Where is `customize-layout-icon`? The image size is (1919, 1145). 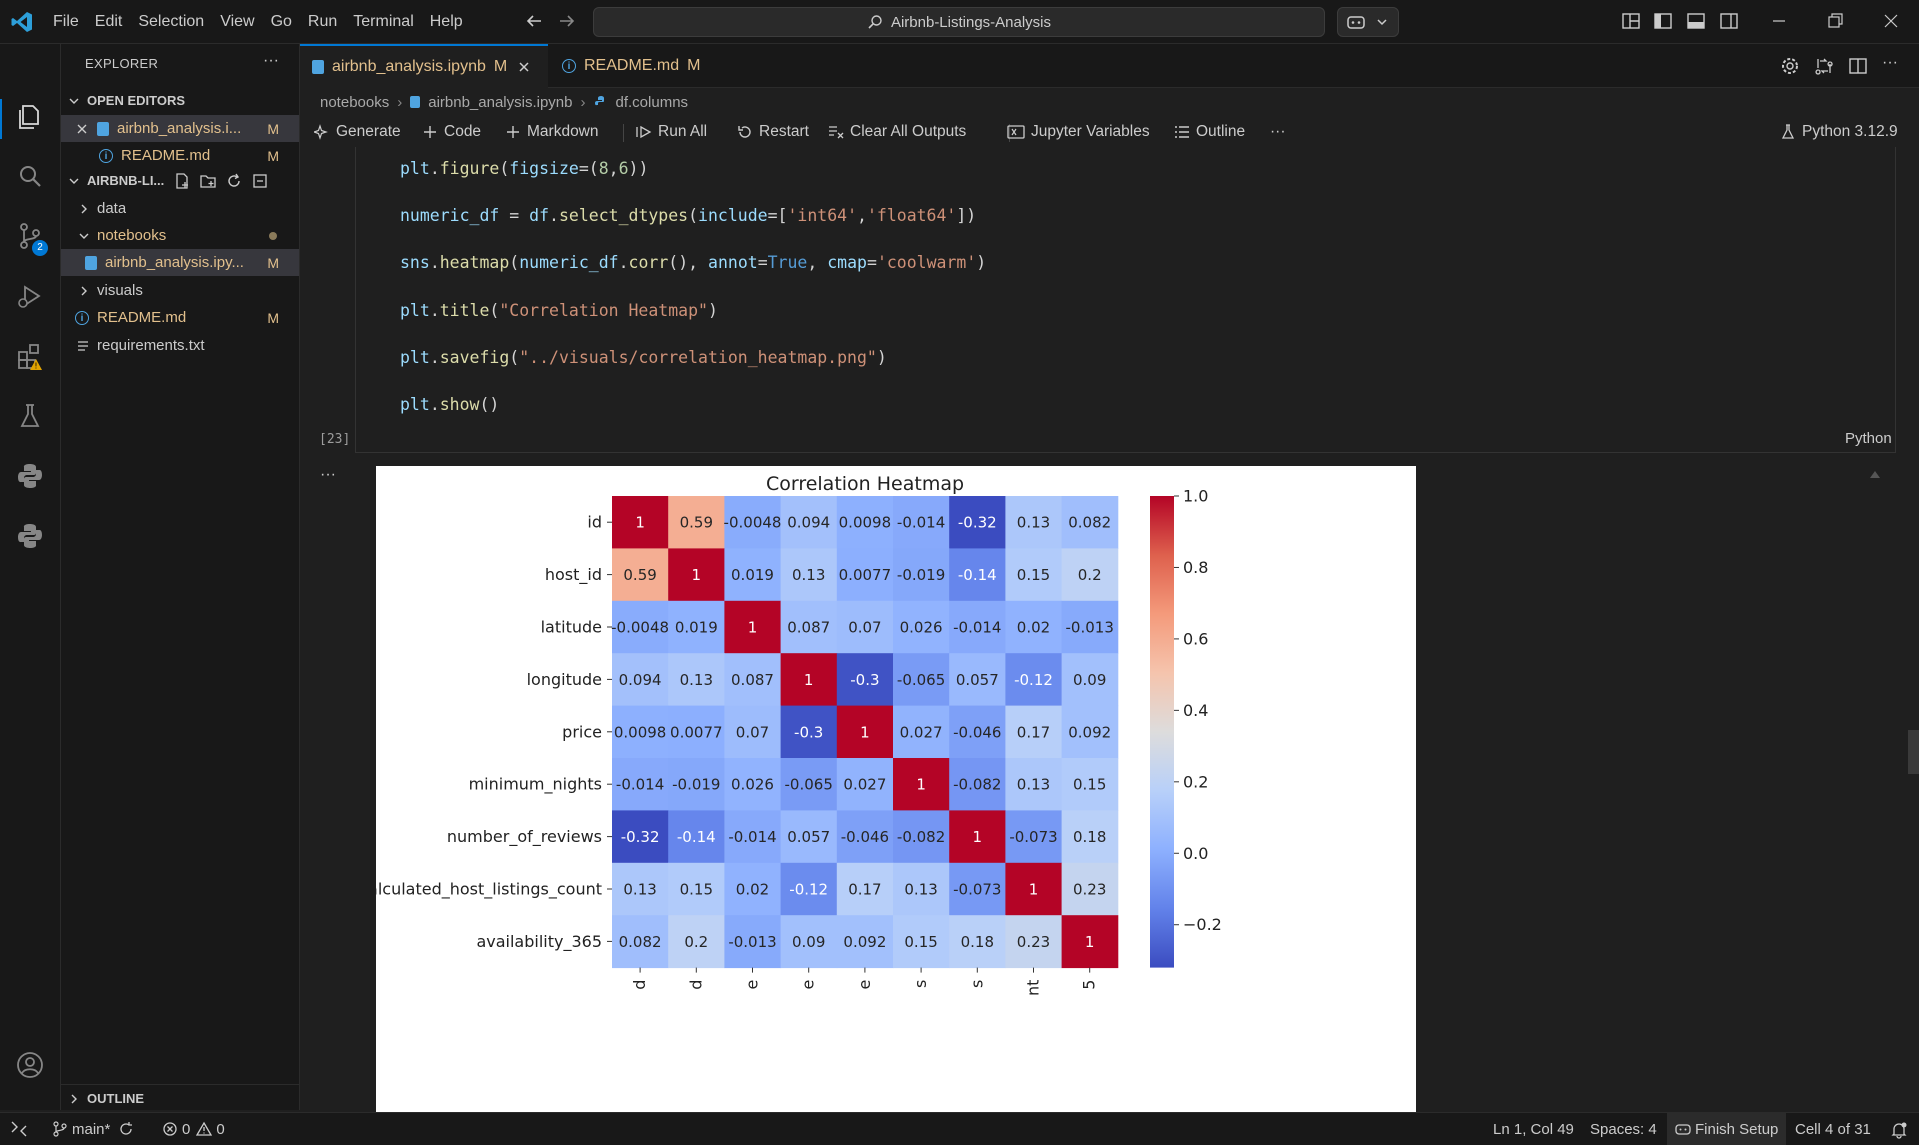
customize-layout-icon is located at coordinates (1631, 21).